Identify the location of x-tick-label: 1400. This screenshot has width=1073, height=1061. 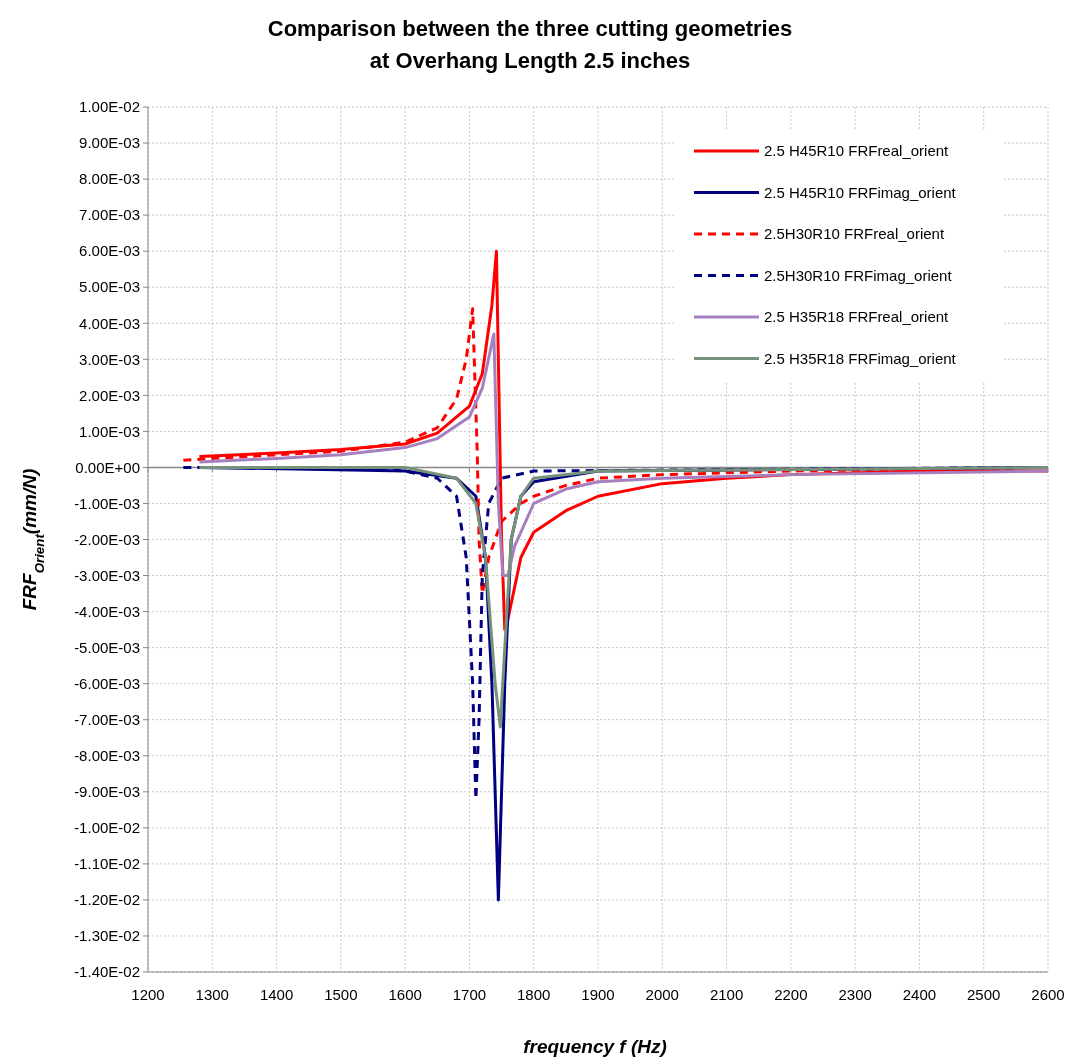
(276, 994).